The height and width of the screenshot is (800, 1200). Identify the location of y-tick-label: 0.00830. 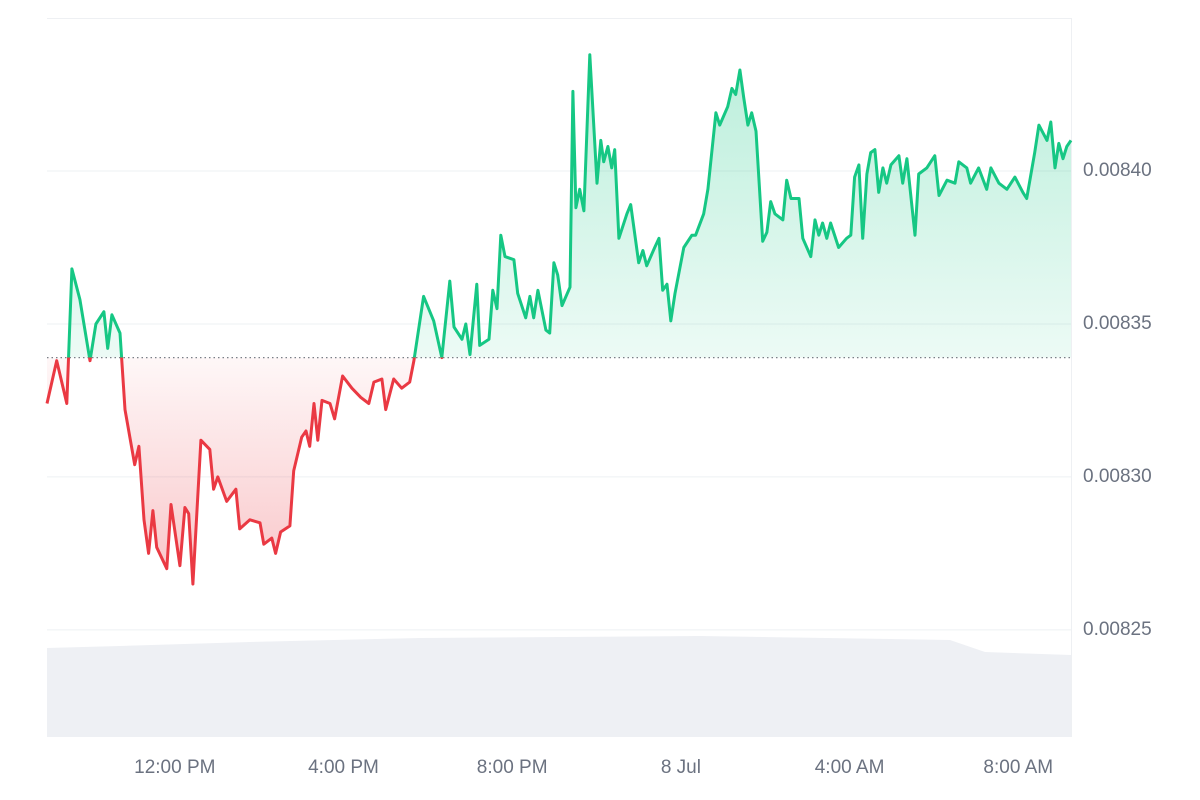
(1117, 476).